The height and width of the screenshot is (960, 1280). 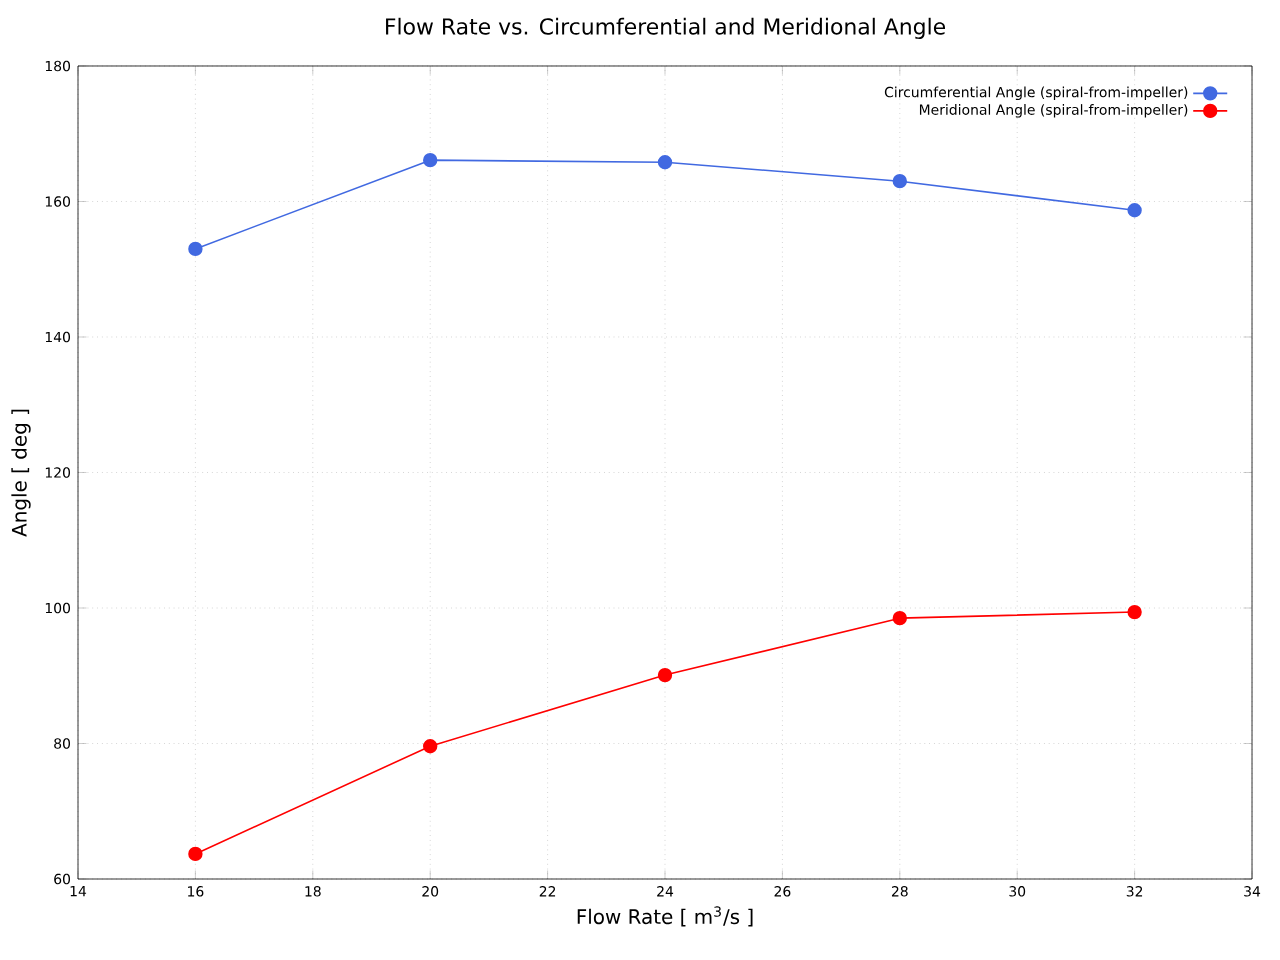 I want to click on y-tick-label: 60, so click(x=62, y=879).